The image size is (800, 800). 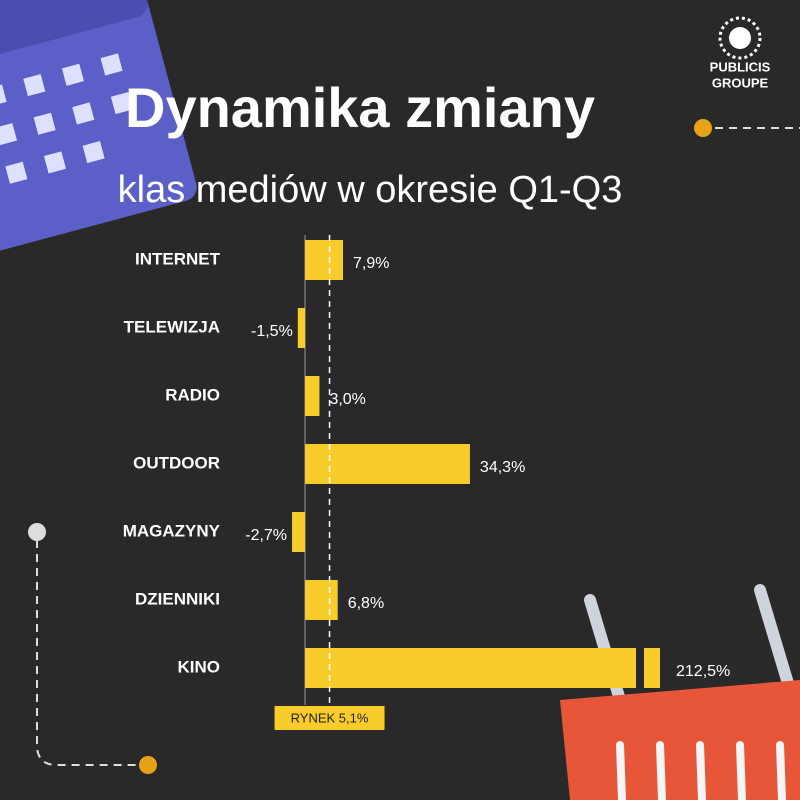 What do you see at coordinates (740, 66) in the screenshot?
I see `brand-line: PUBLICIS` at bounding box center [740, 66].